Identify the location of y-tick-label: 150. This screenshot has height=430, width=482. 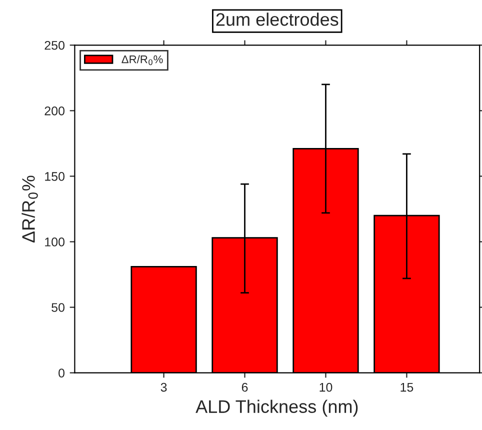
(54, 176).